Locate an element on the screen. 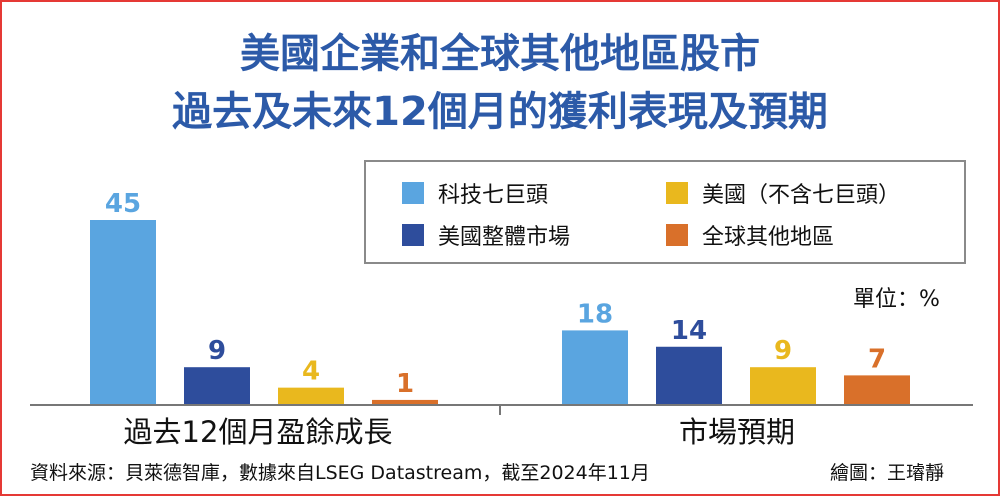 The width and height of the screenshot is (1000, 496). legend-item-tech7: 科技七巨頭 is located at coordinates (475, 193).